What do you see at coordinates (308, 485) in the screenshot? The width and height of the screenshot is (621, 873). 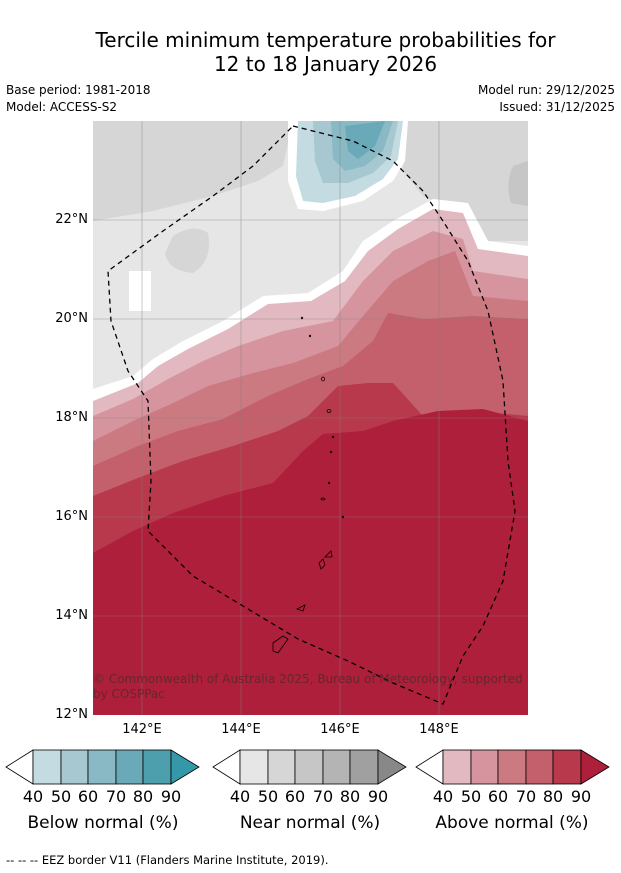 I see `islands` at bounding box center [308, 485].